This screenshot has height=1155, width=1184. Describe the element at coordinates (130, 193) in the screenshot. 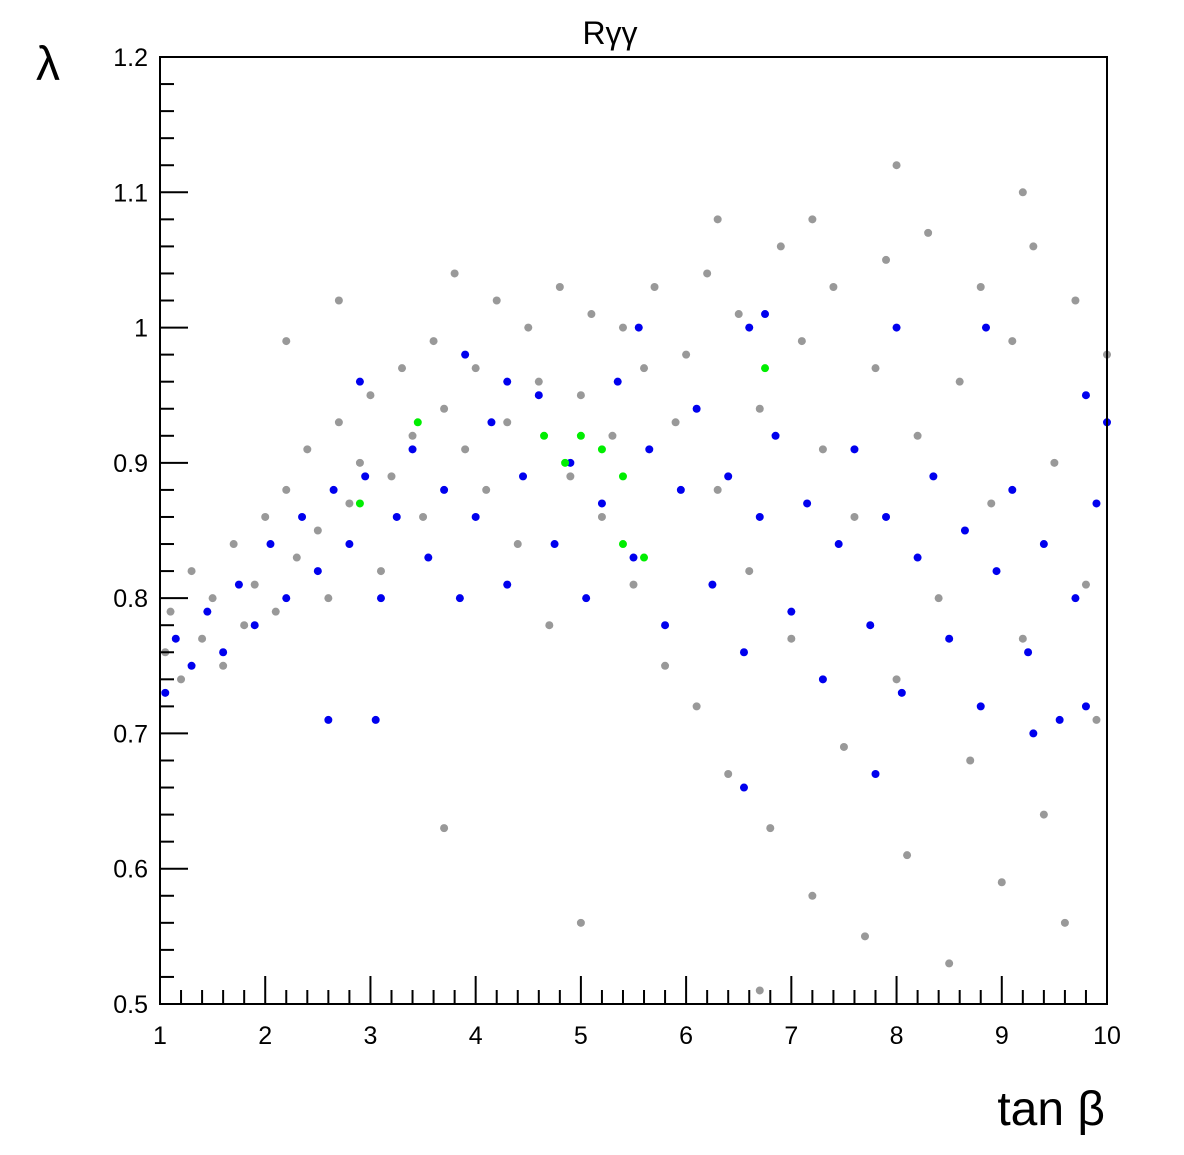

I see `y-tick-label: 1.1` at that location.